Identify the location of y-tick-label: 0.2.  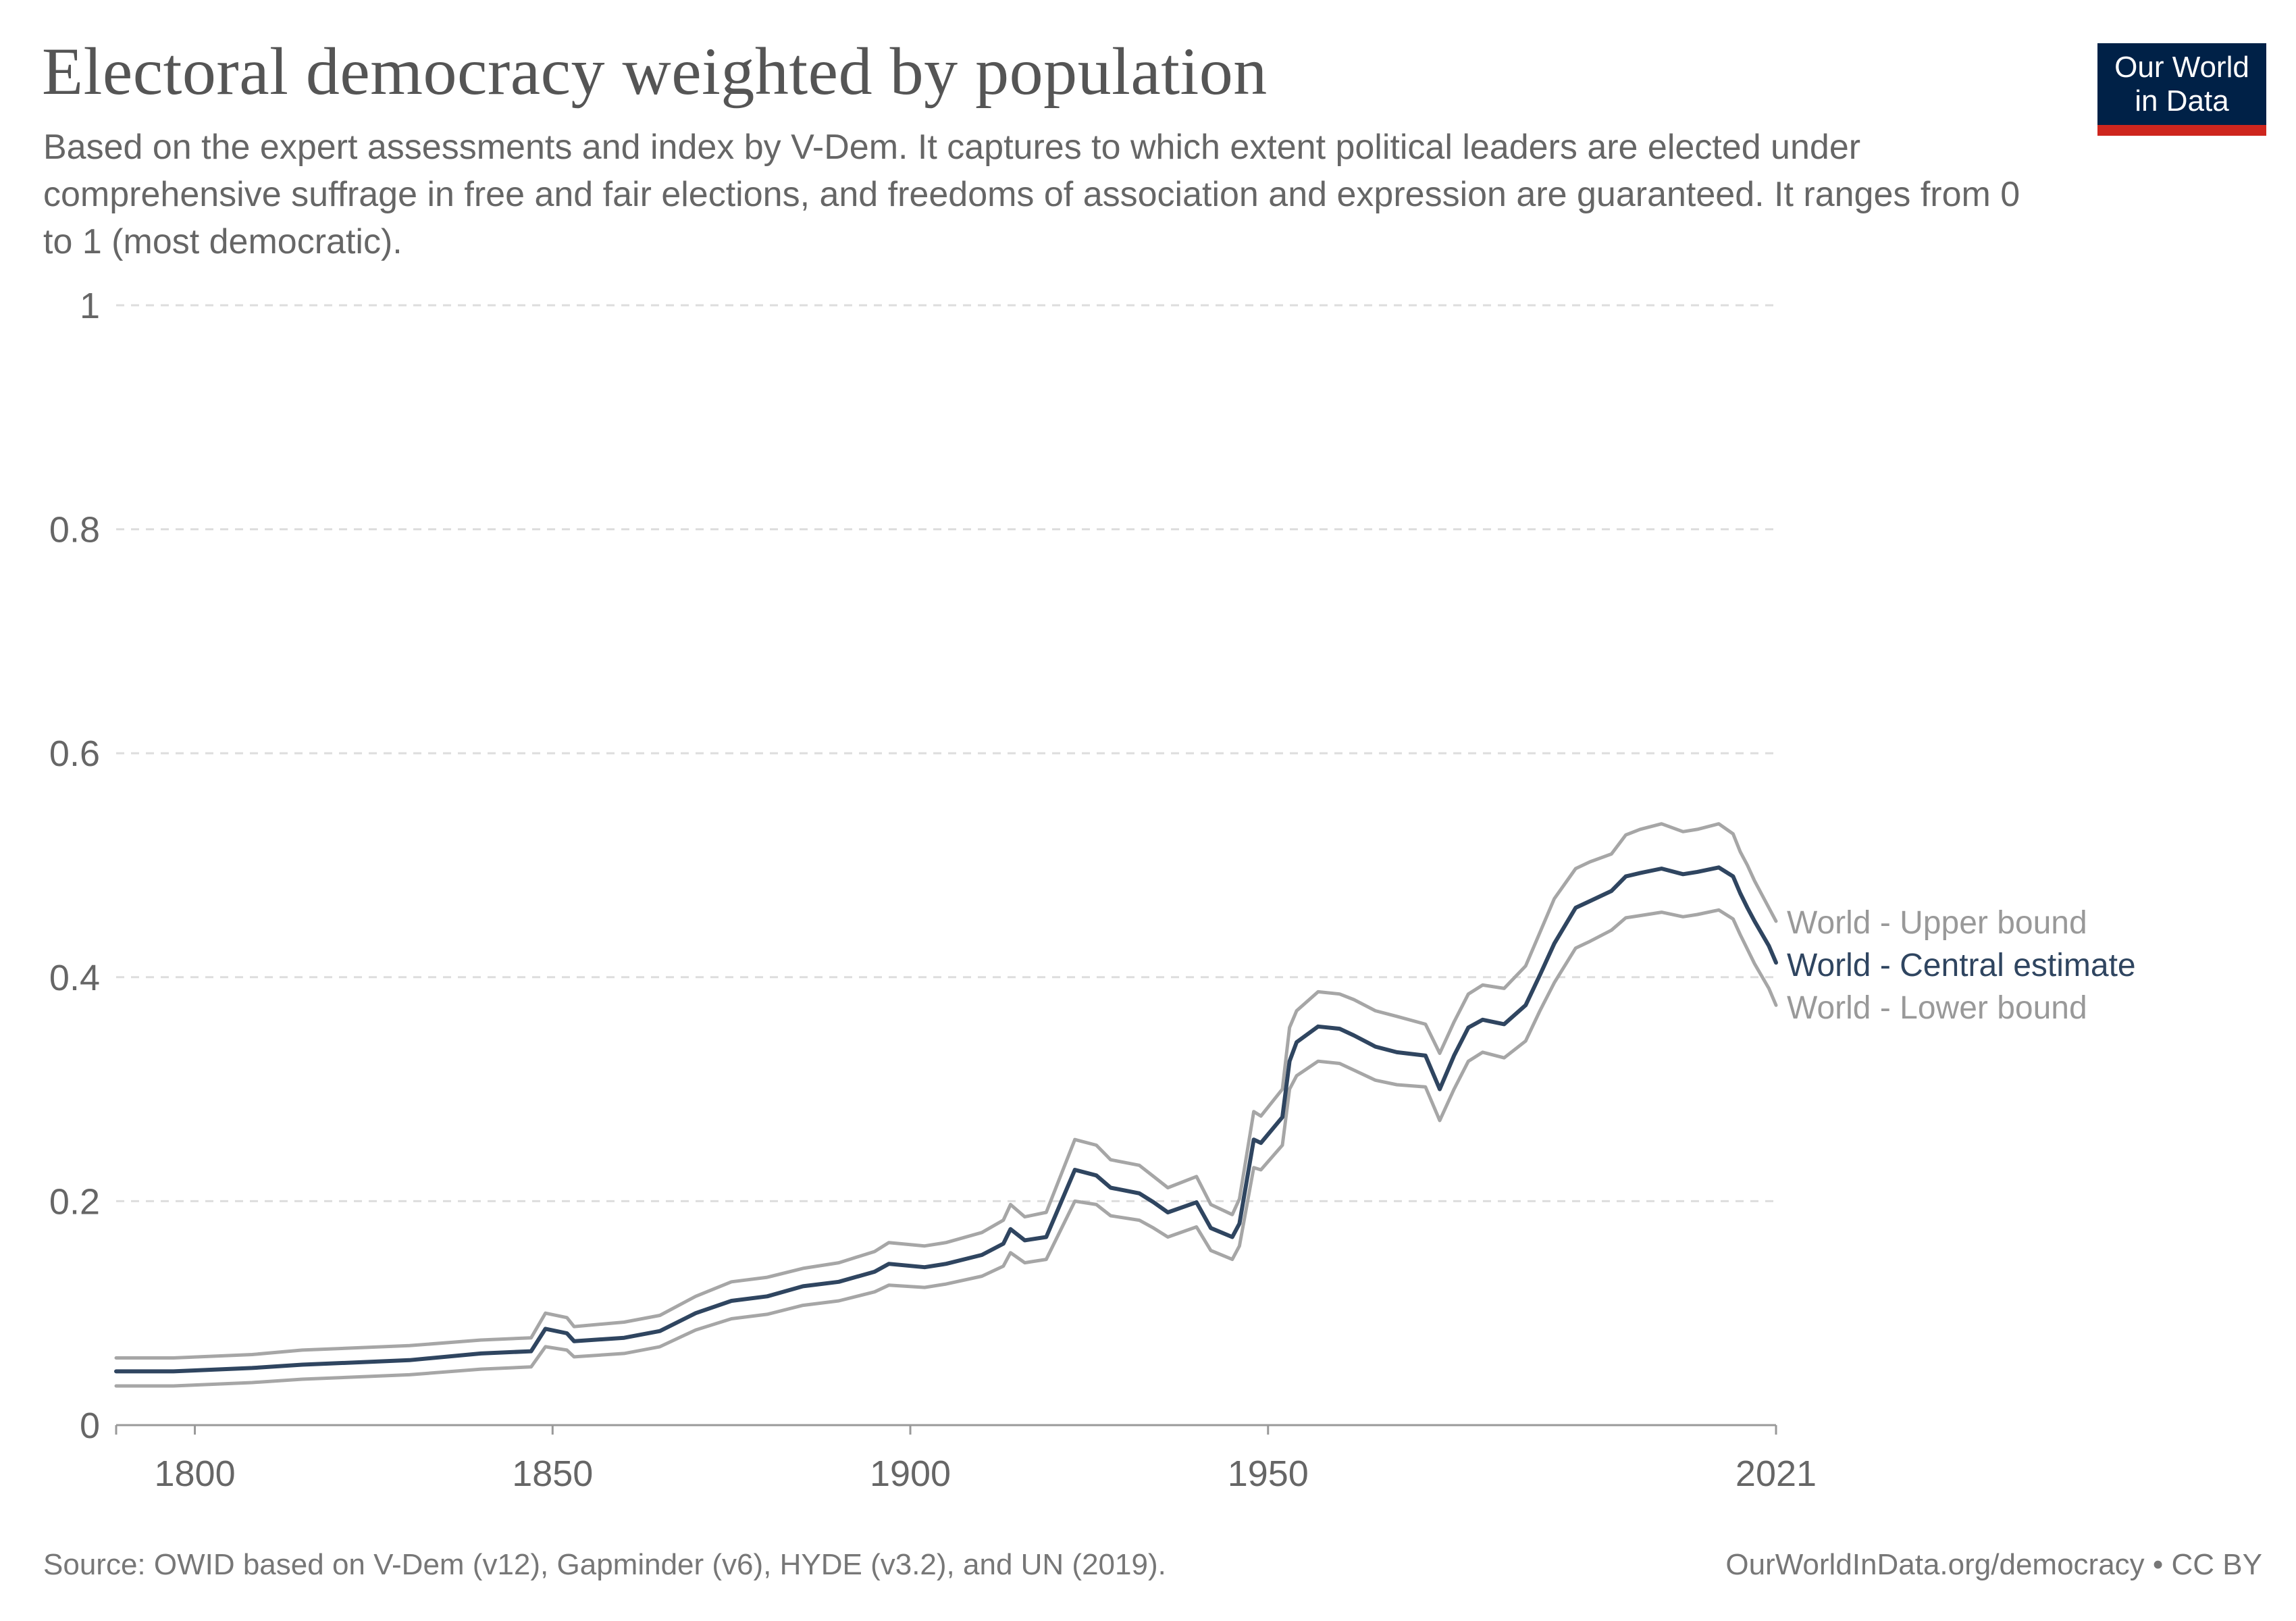
(74, 1201).